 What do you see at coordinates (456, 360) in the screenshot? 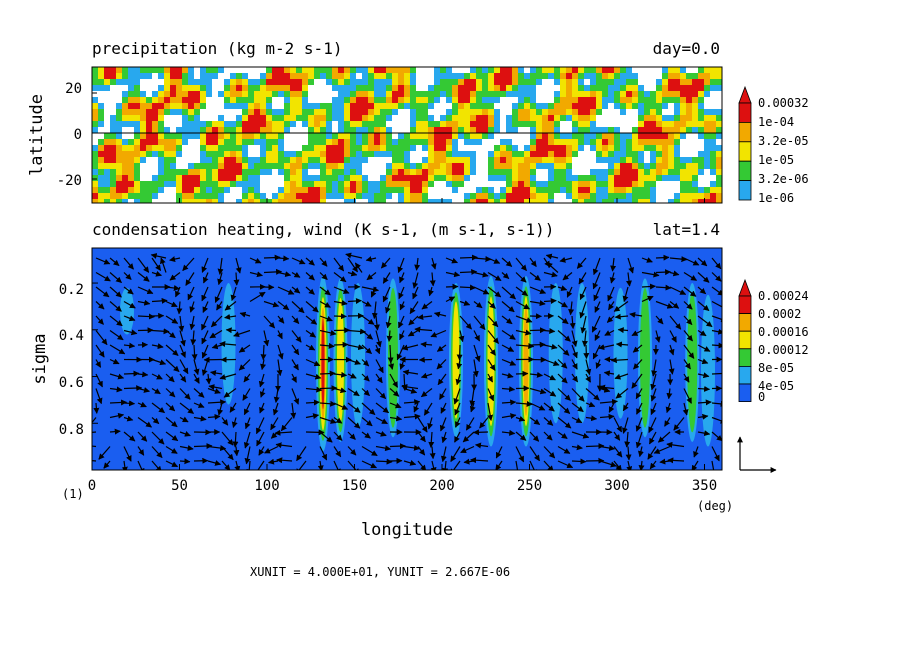
I see `heating-contour` at bounding box center [456, 360].